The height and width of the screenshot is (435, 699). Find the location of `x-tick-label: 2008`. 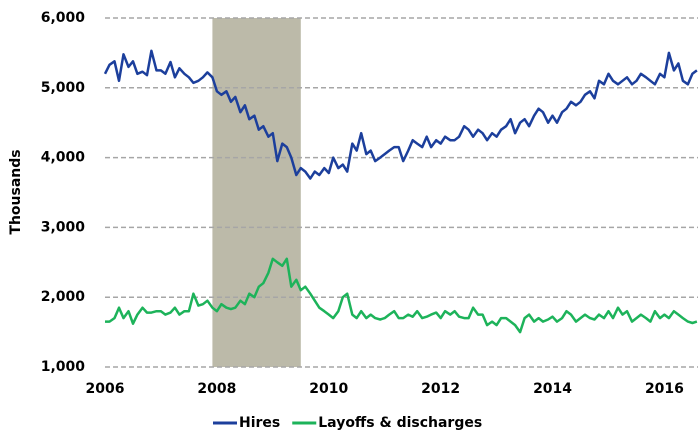

x-tick-label: 2008 is located at coordinates (216, 389).